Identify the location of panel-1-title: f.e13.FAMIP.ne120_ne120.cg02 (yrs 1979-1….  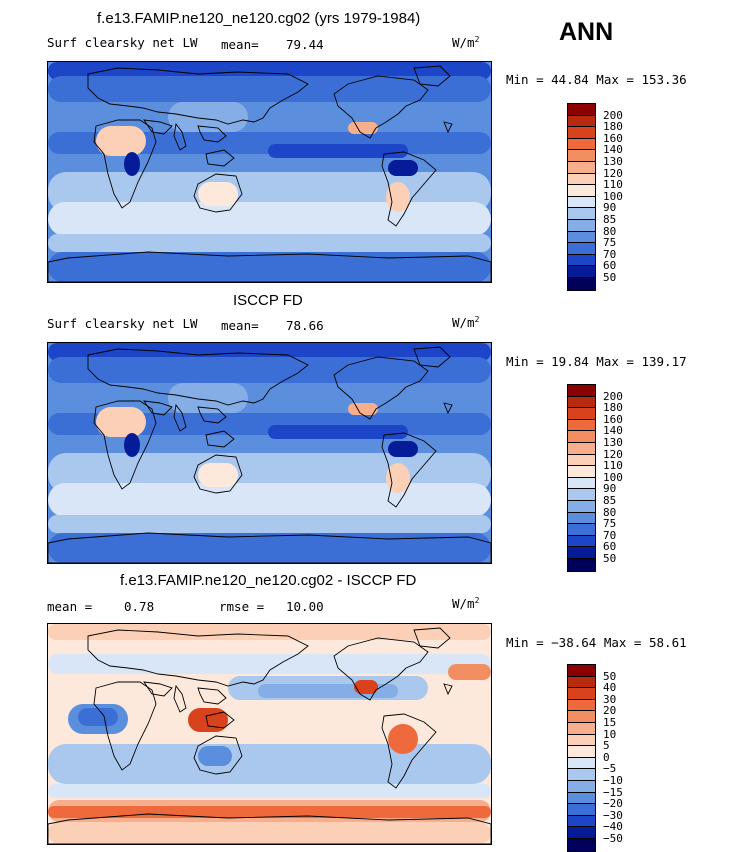
(259, 18).